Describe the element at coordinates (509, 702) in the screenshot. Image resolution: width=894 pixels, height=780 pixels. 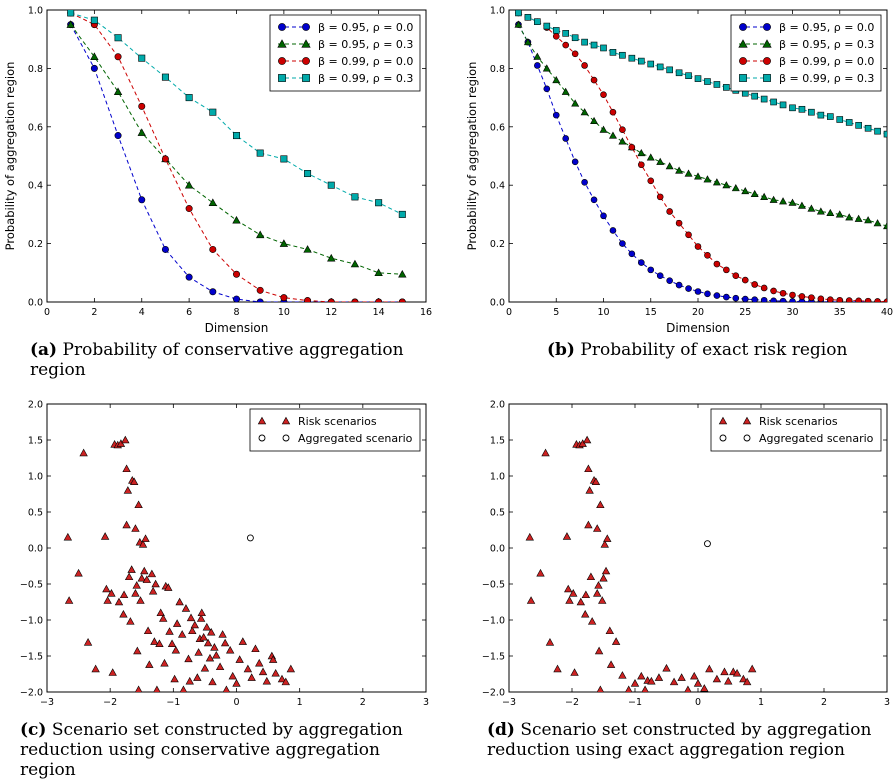
I see `chart-d-xtick-label: −3` at that location.